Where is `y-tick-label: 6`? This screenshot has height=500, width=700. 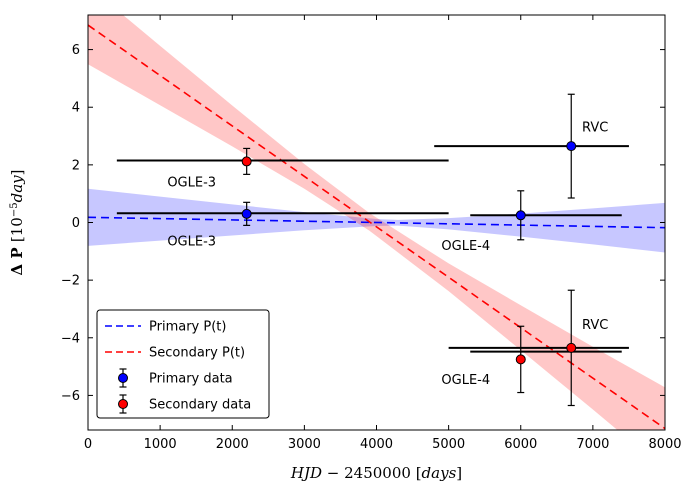 y-tick-label: 6 is located at coordinates (76, 50).